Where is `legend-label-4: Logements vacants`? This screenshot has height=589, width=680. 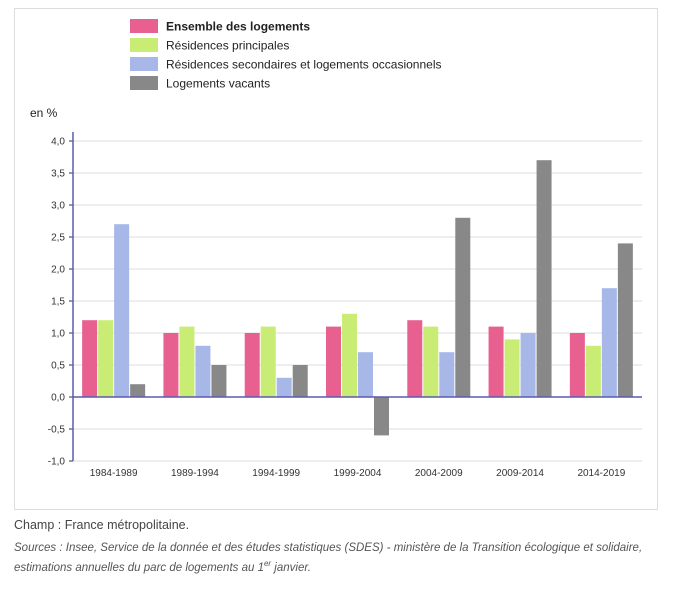 legend-label-4: Logements vacants is located at coordinates (218, 84).